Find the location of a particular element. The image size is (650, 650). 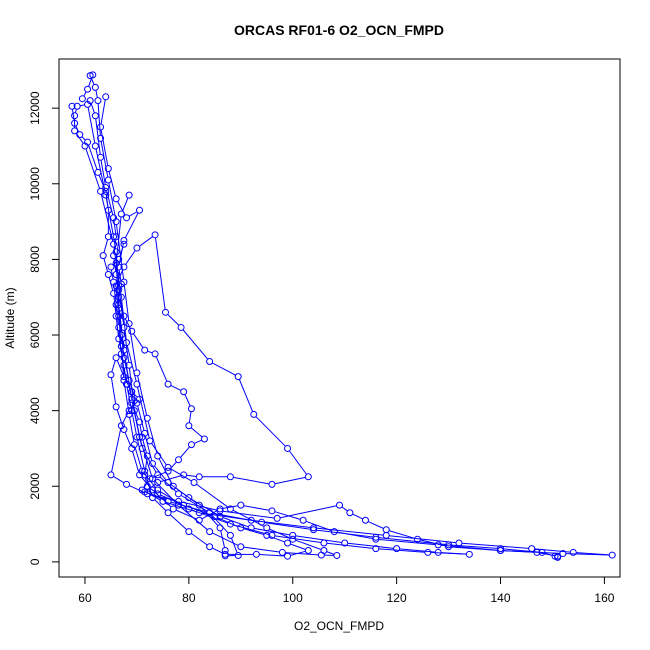

x-tick-label: 80 is located at coordinates (189, 598).